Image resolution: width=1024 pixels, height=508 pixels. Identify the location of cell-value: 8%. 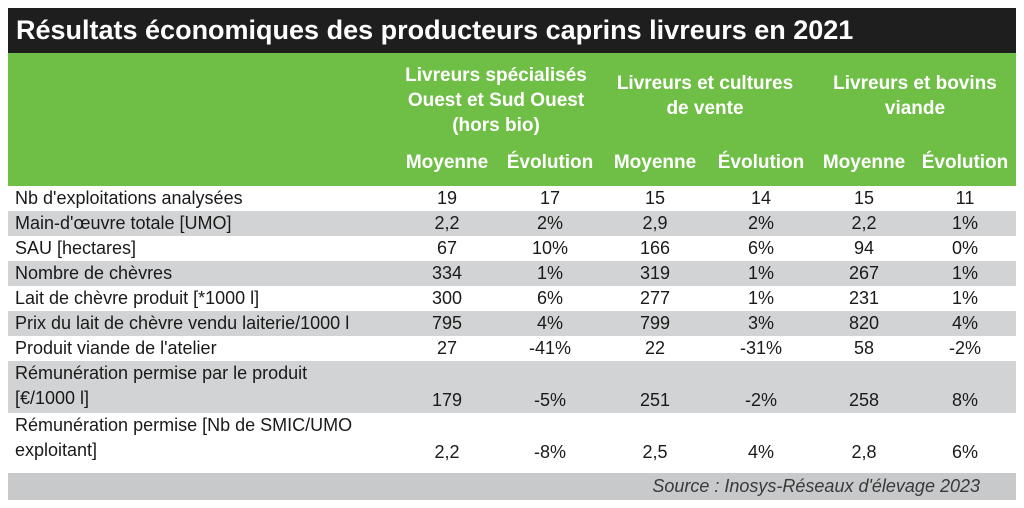
(964, 400).